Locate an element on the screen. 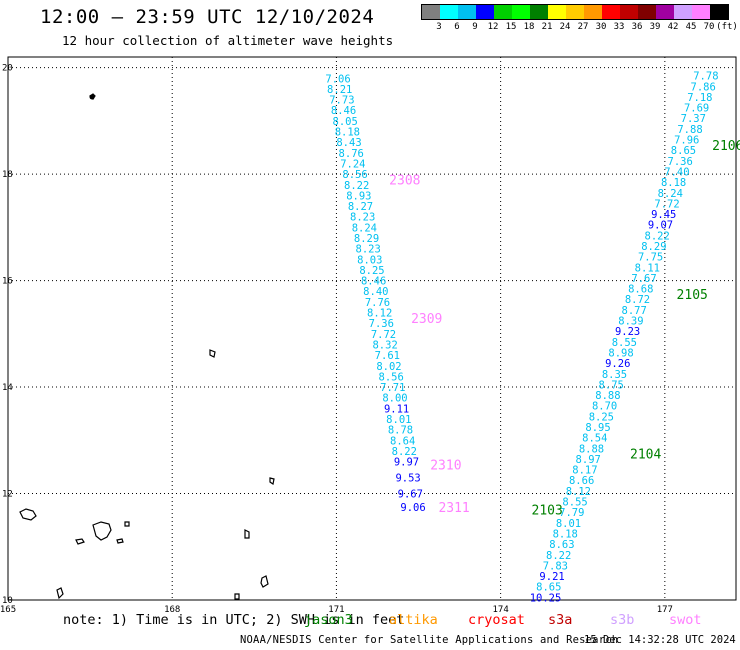 This screenshot has height=650, width=740. wave-height-reading: 7.72 is located at coordinates (666, 204).